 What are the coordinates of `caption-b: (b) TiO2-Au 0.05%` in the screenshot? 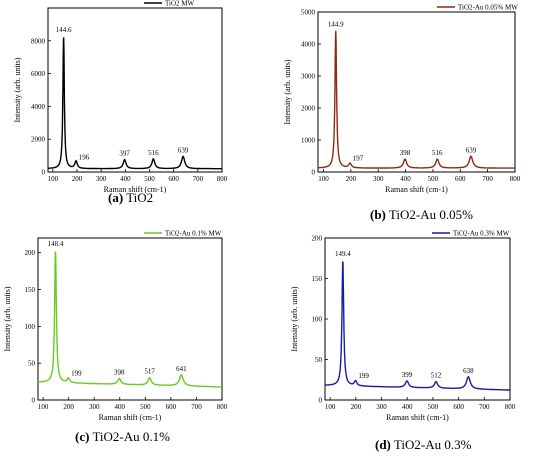 It's located at (421, 215).